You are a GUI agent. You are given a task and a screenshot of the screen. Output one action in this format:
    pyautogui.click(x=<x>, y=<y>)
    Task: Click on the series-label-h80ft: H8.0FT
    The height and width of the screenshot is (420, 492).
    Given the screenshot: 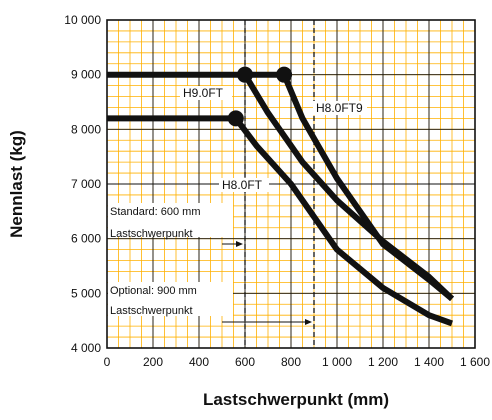 What is the action you would take?
    pyautogui.click(x=242, y=185)
    